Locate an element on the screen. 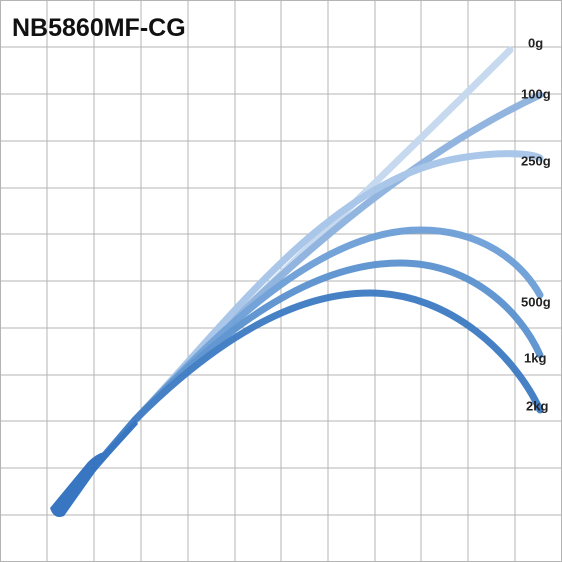  title: NB5860MF-CG is located at coordinates (99, 28).